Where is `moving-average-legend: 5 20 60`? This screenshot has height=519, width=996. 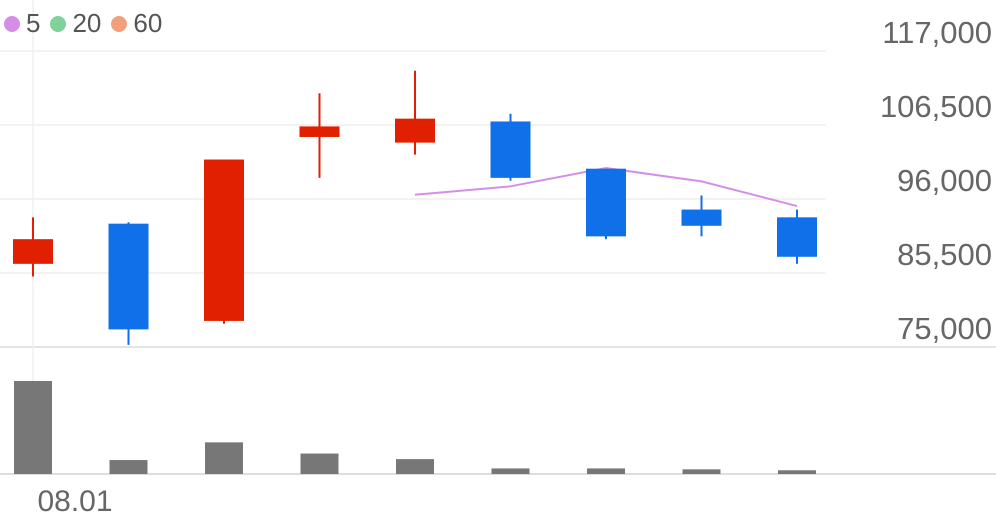
moving-average-legend: 5 20 60 is located at coordinates (88, 23).